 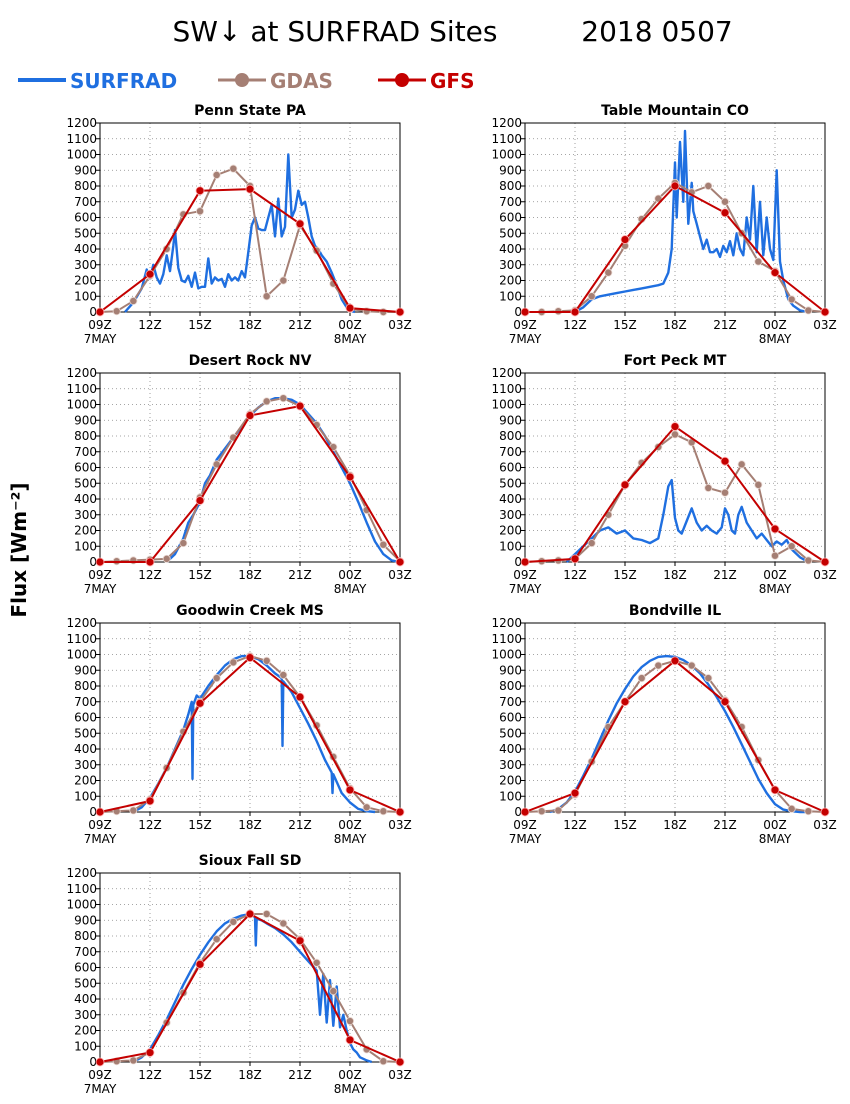 What do you see at coordinates (301, 81) in the screenshot?
I see `legend-gdas-label: GDAS` at bounding box center [301, 81].